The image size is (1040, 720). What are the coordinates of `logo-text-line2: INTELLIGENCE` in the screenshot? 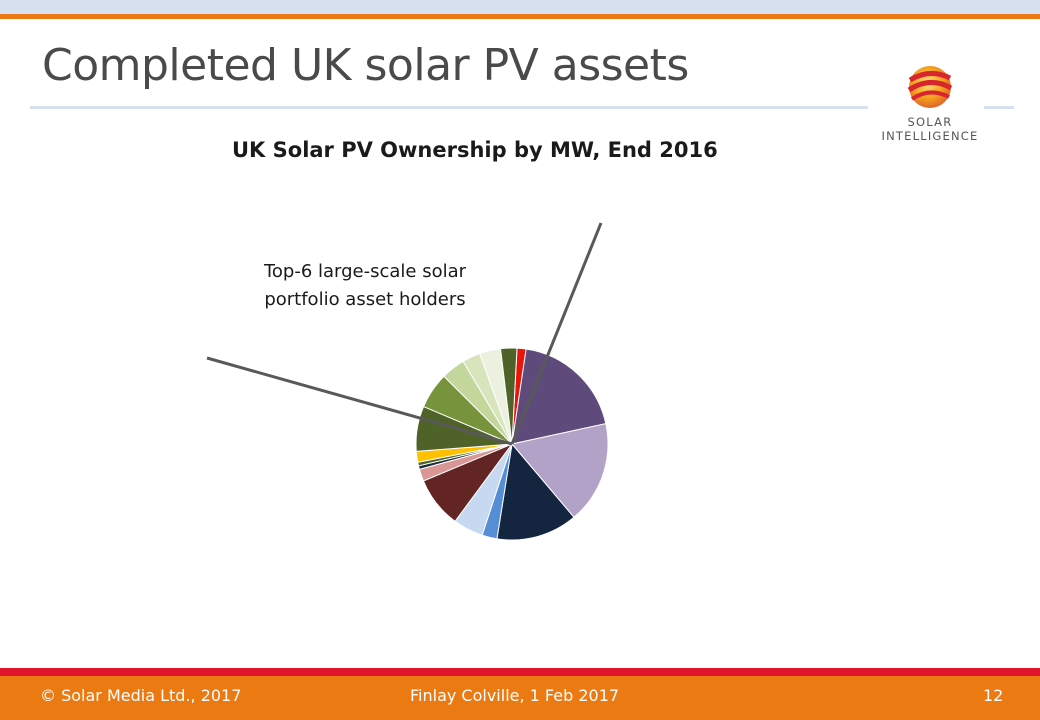 It's located at (930, 136).